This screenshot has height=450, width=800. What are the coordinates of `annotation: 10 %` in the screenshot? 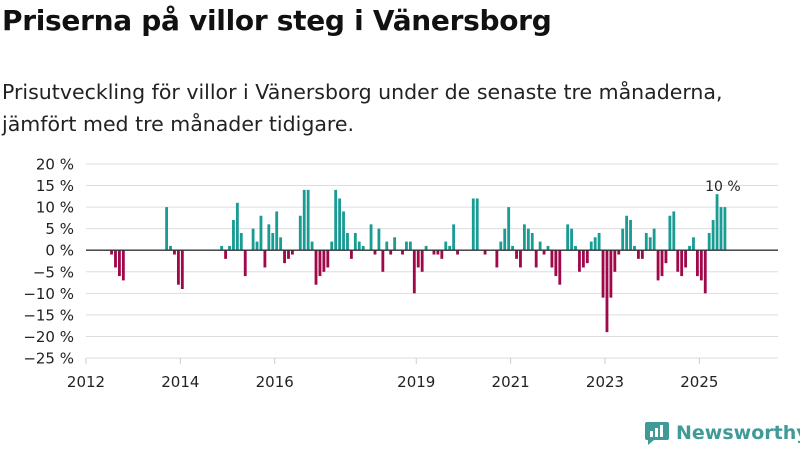 It's located at (723, 187).